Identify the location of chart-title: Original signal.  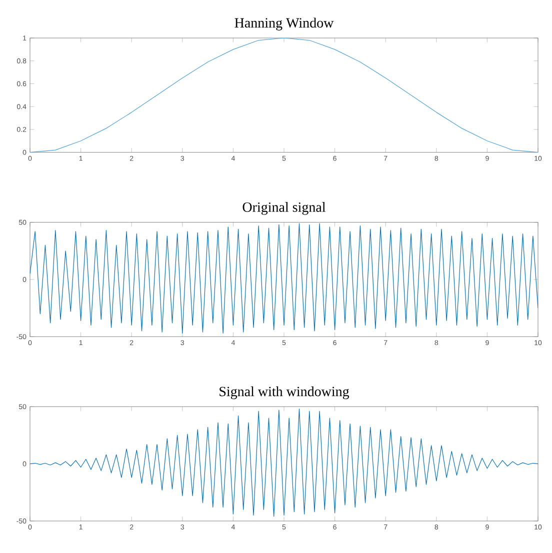
(284, 208).